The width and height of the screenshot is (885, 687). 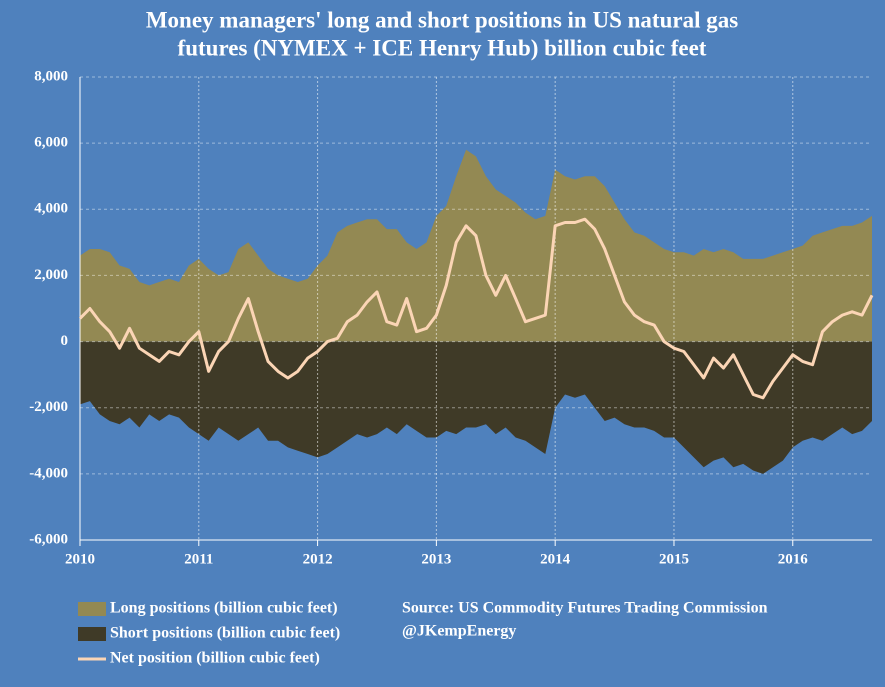 What do you see at coordinates (51, 275) in the screenshot?
I see `y-tick-label: 2,000` at bounding box center [51, 275].